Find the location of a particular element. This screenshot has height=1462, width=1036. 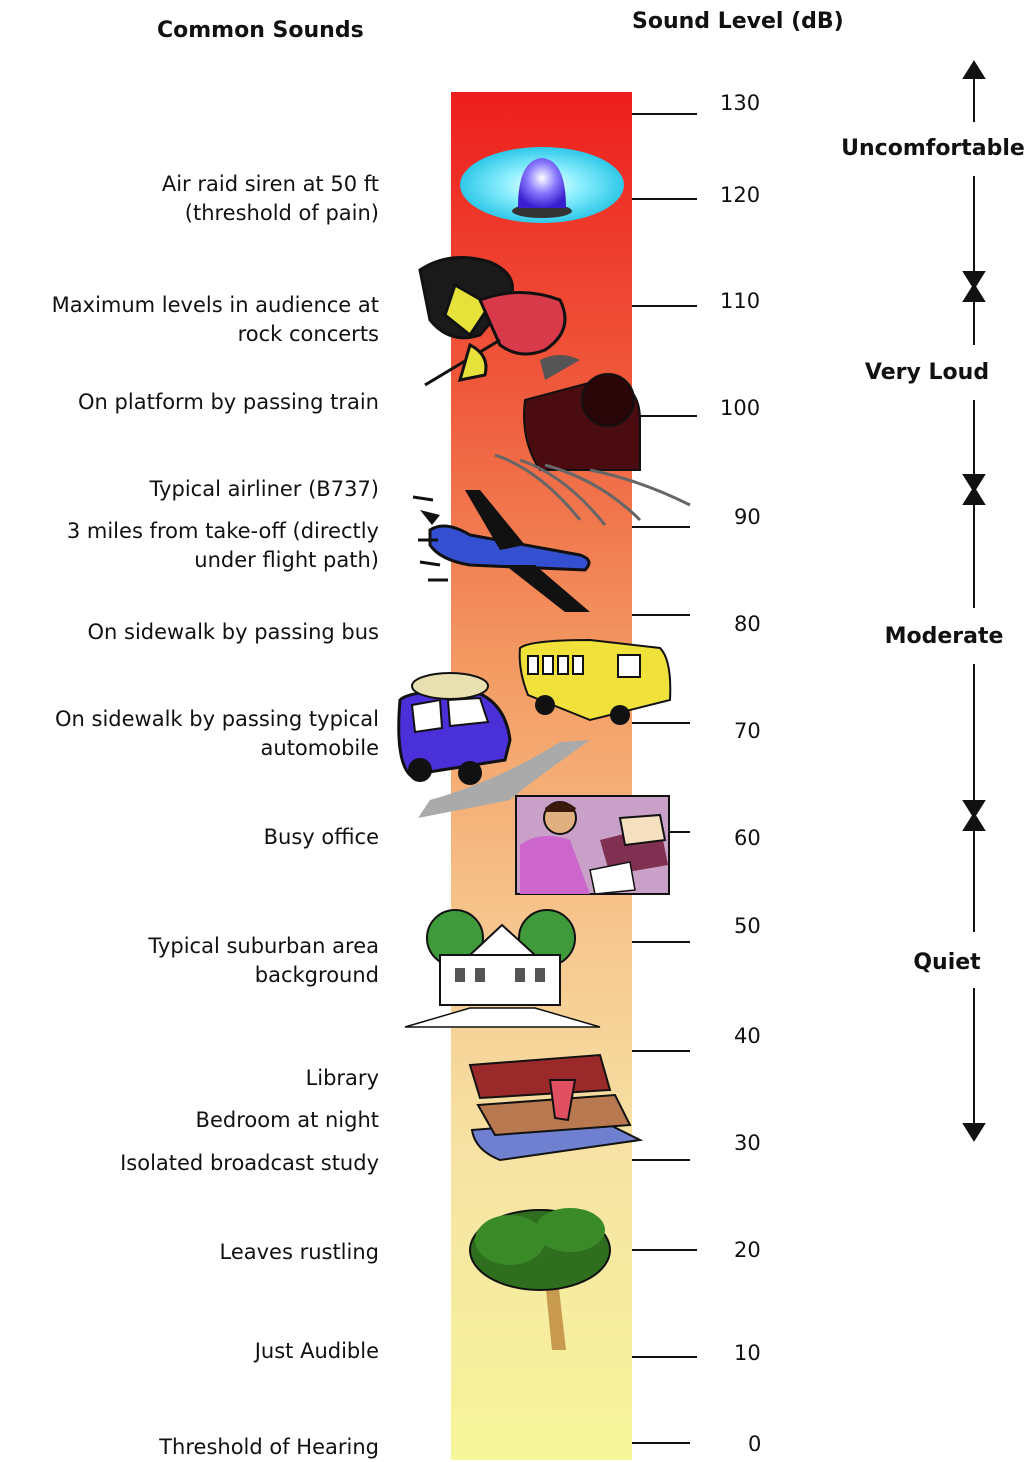

airplane-icon is located at coordinates (501, 551).